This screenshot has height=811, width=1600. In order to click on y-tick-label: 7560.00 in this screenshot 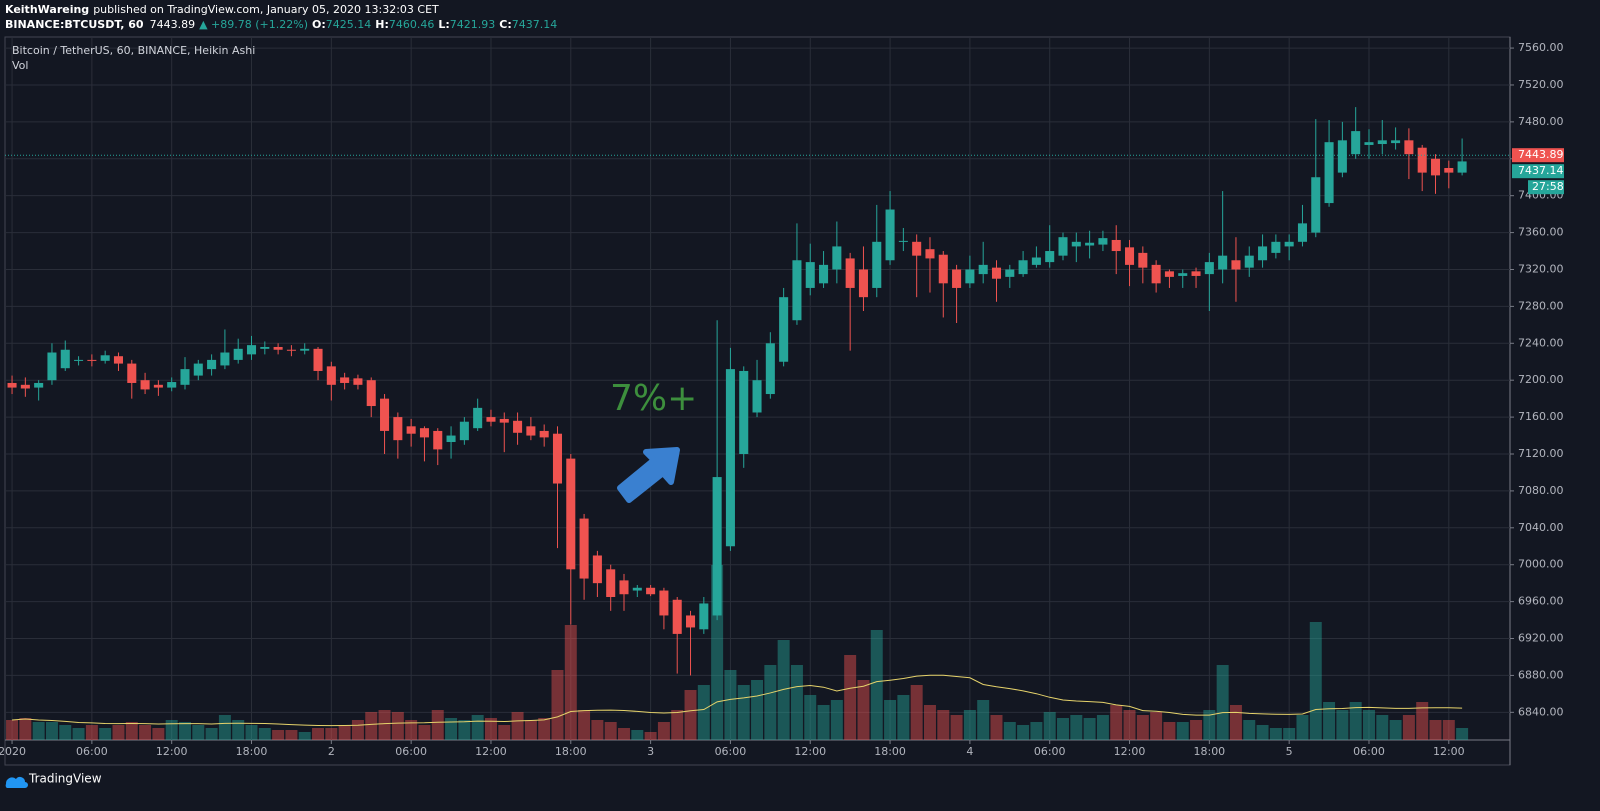, I will do `click(1541, 47)`.